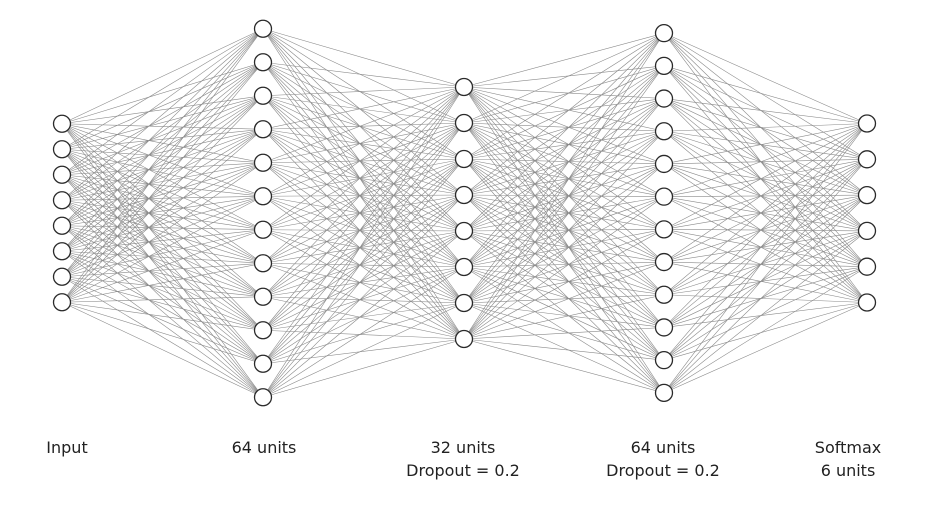  Describe the element at coordinates (663, 470) in the screenshot. I see `layer-label-line: Dropout = 0.2` at that location.